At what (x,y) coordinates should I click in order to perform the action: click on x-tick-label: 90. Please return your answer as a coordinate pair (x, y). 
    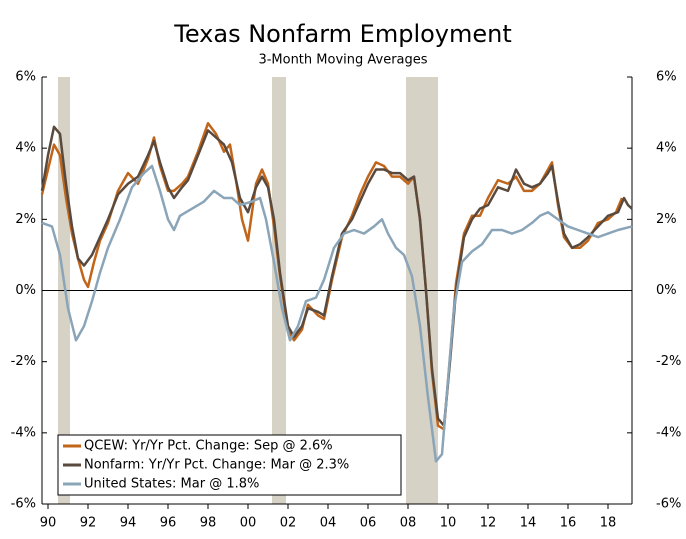
    Looking at the image, I should click on (48, 523).